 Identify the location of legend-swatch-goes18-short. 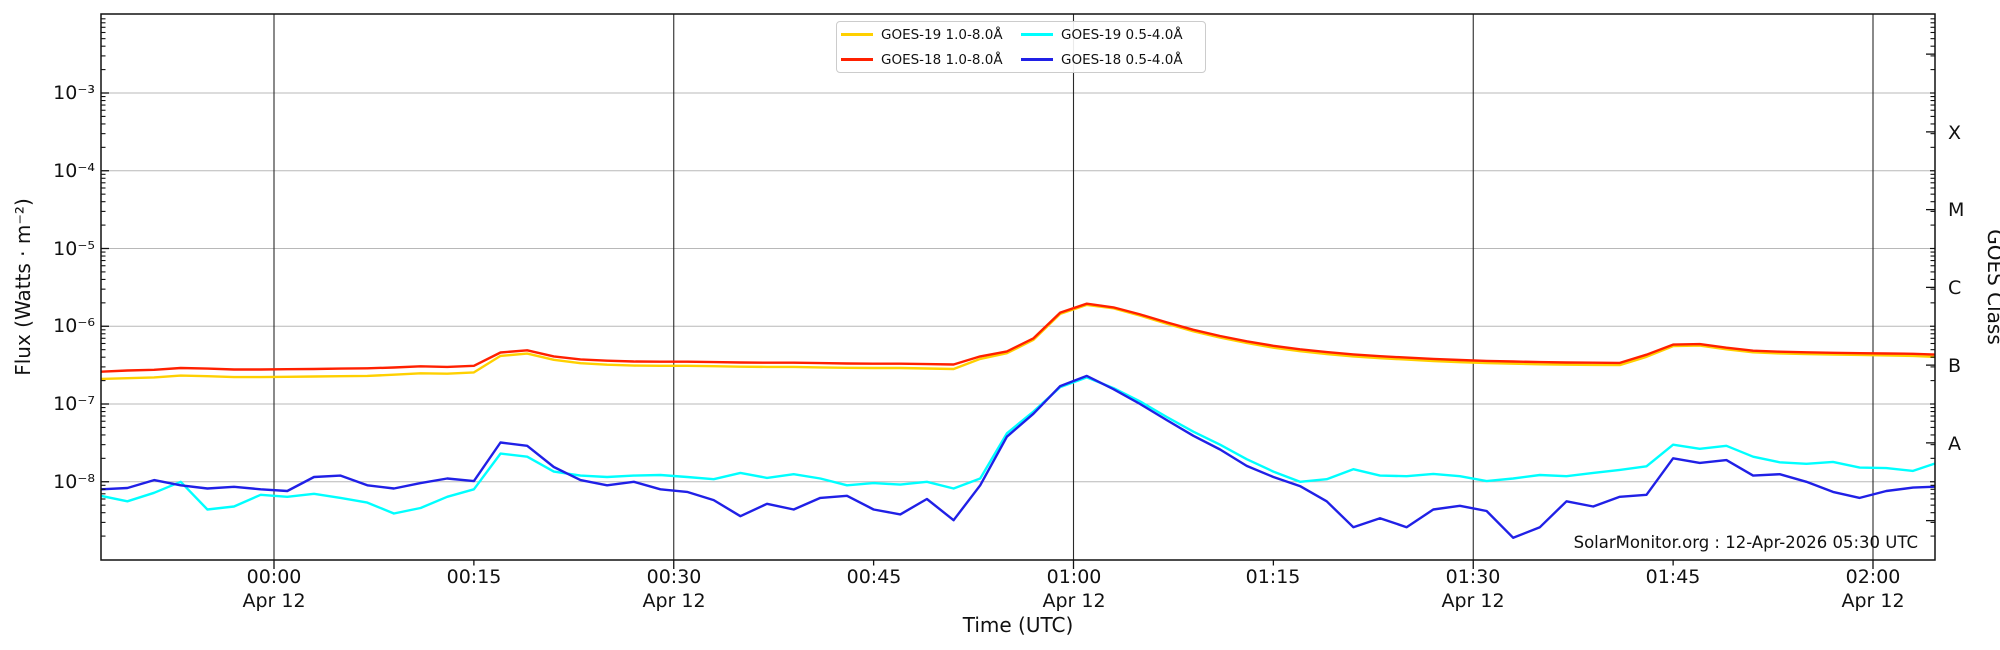
(1037, 59).